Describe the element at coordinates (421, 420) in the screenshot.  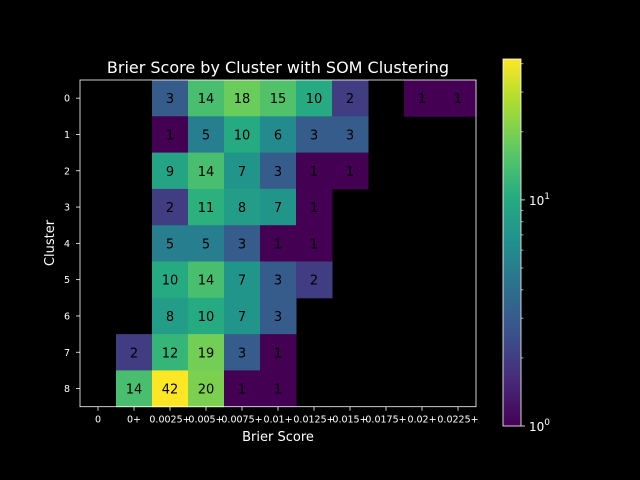
I see `x-tick-label: 0.02+` at that location.